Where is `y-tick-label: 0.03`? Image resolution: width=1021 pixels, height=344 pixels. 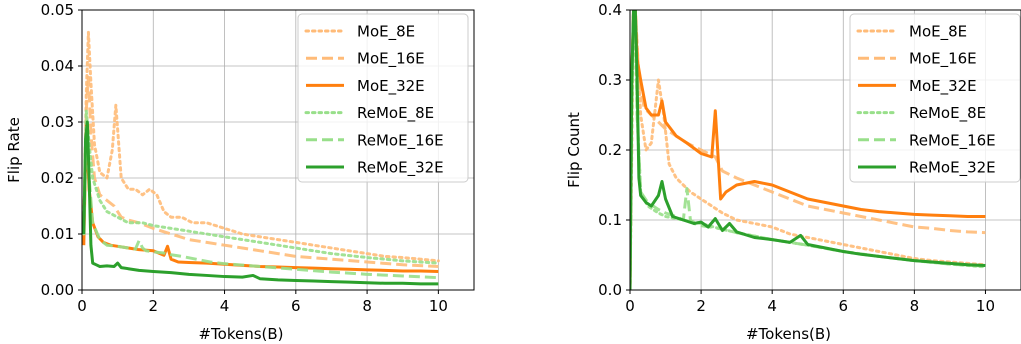
y-tick-label: 0.03 is located at coordinates (57, 122).